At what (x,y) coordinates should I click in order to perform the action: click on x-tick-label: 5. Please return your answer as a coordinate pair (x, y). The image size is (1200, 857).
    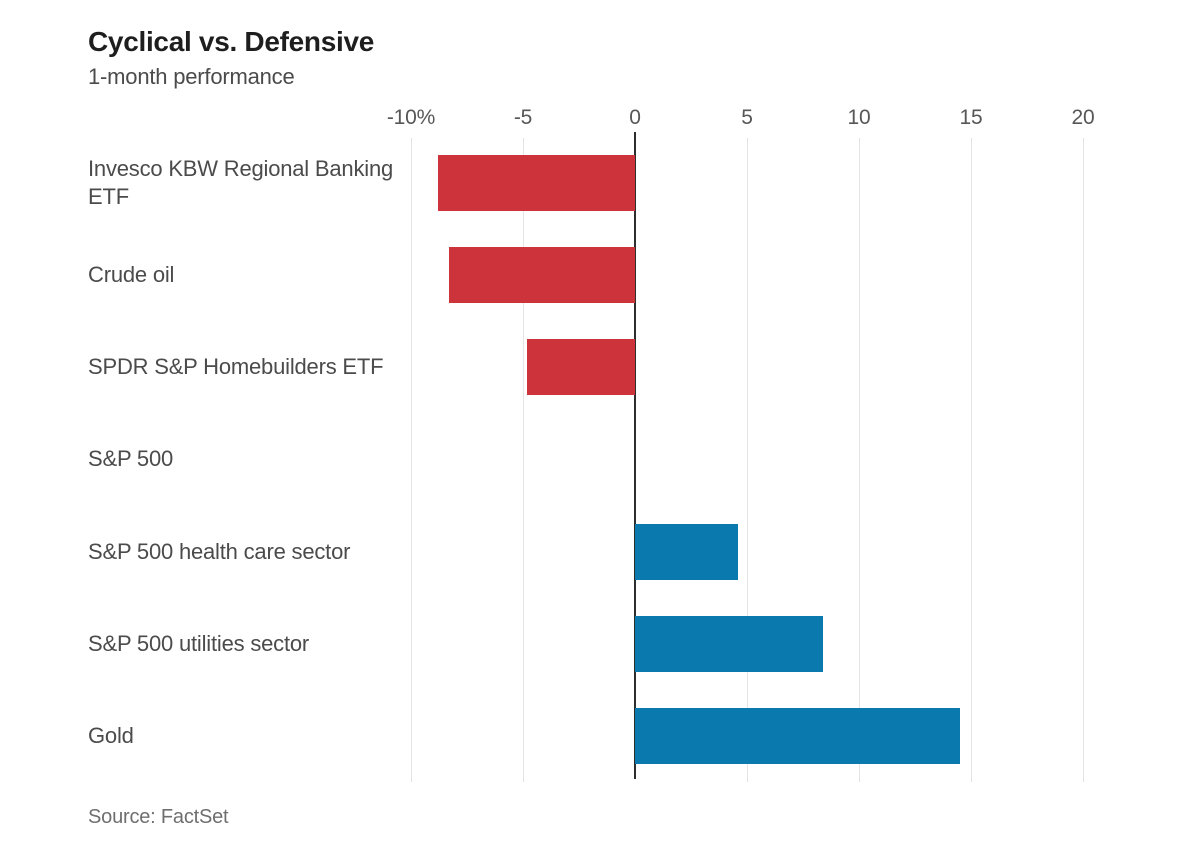
    Looking at the image, I should click on (747, 117).